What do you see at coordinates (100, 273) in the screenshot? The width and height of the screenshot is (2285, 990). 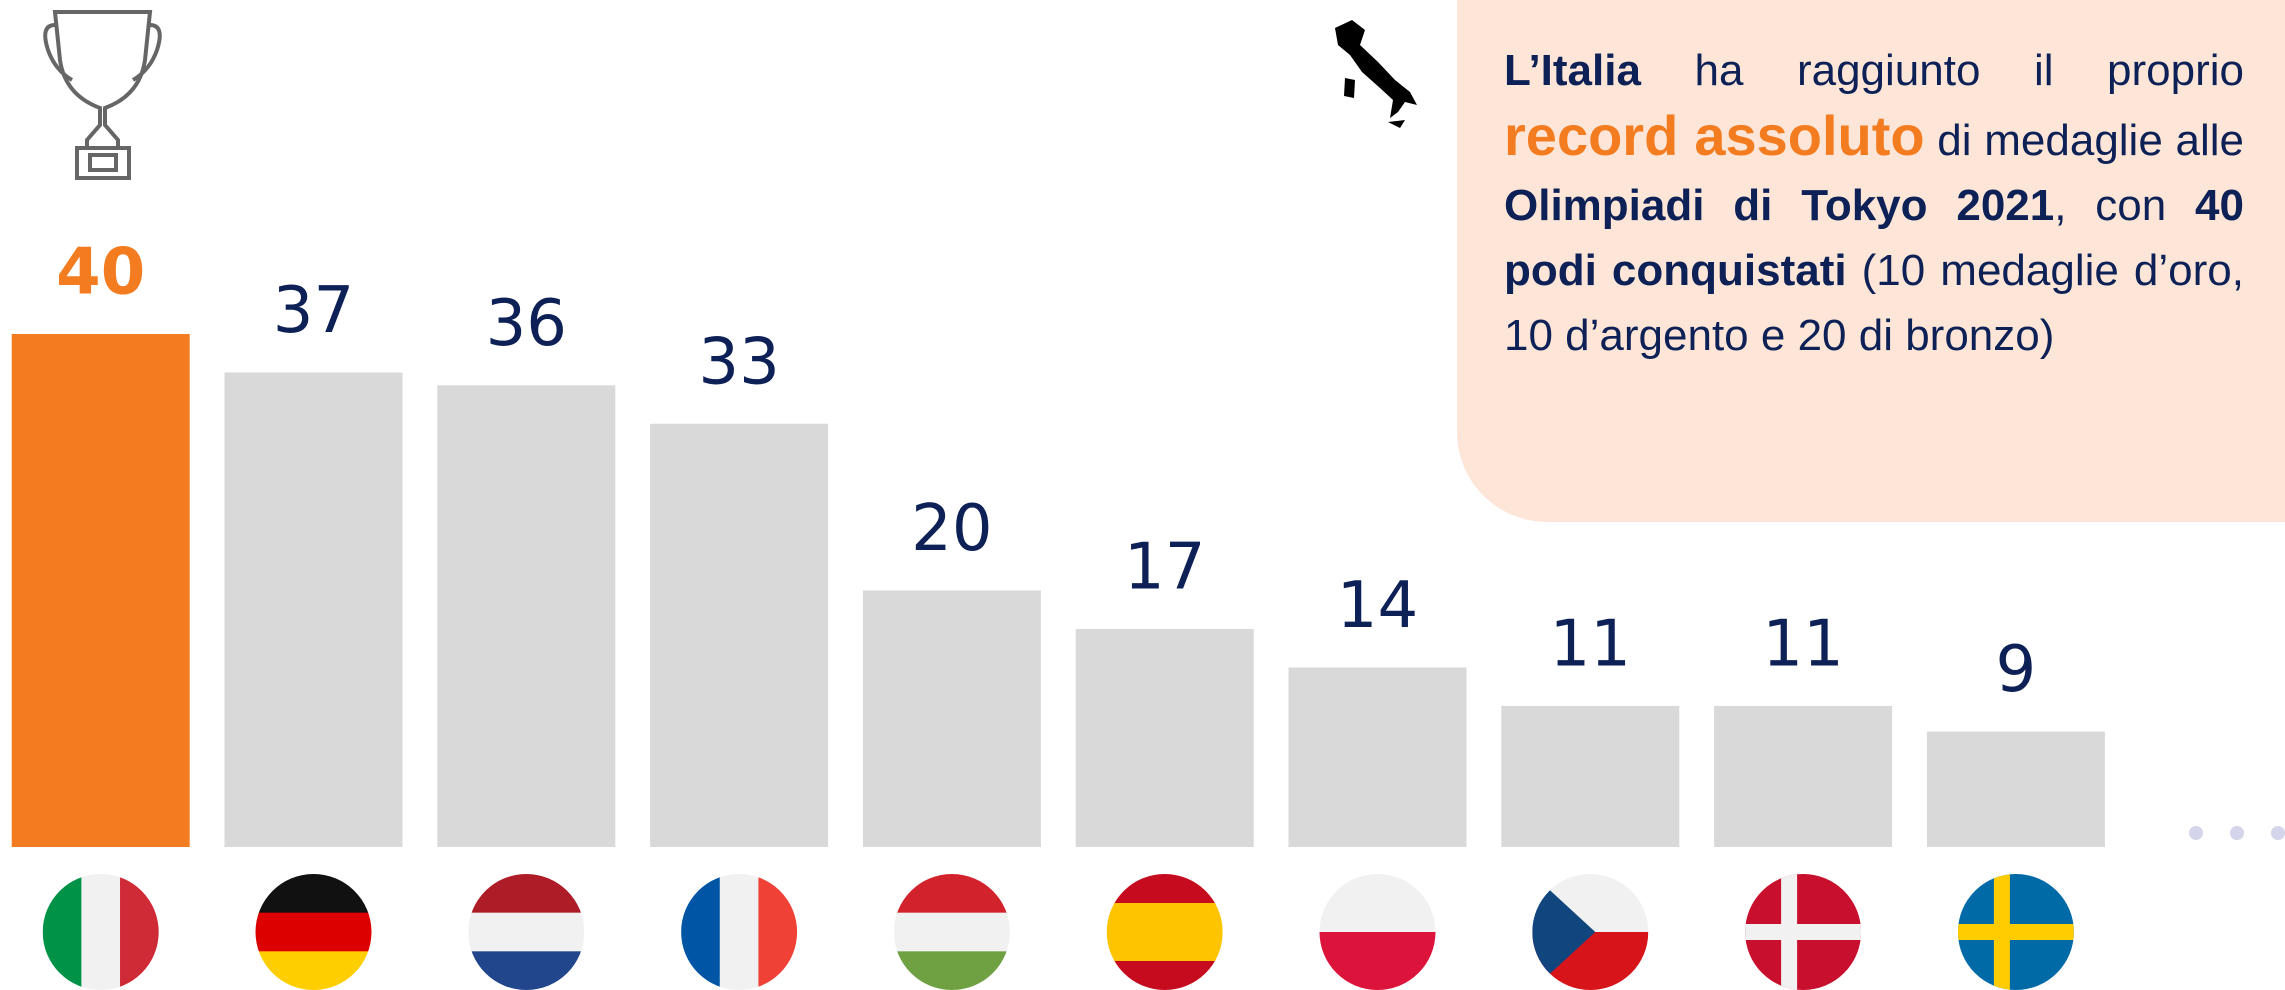 I see `value-label: 40` at bounding box center [100, 273].